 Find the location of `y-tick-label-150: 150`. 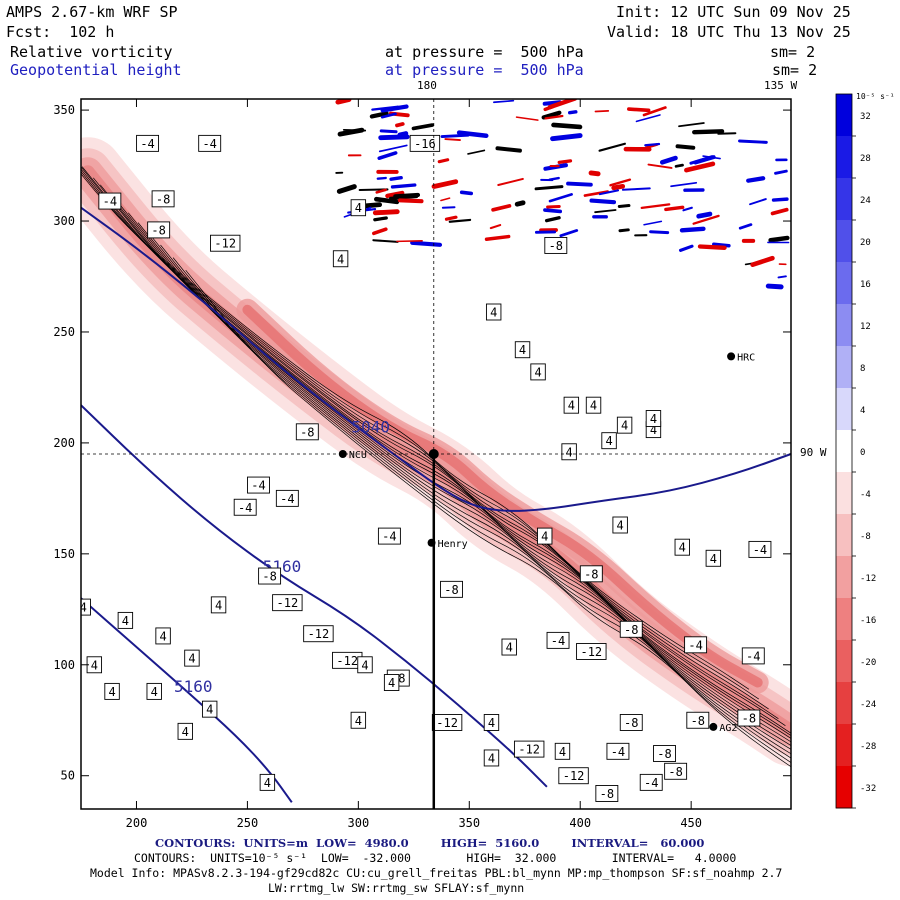

y-tick-label-150: 150 is located at coordinates (64, 554).